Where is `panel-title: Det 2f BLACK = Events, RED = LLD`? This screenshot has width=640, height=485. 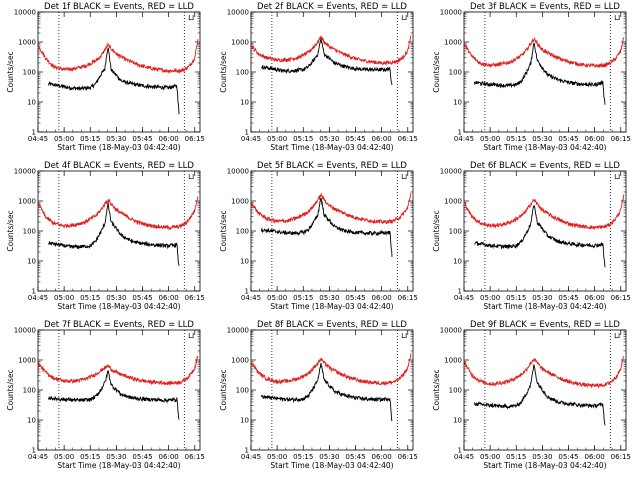 panel-title: Det 2f BLACK = Events, RED = LLD is located at coordinates (332, 7).